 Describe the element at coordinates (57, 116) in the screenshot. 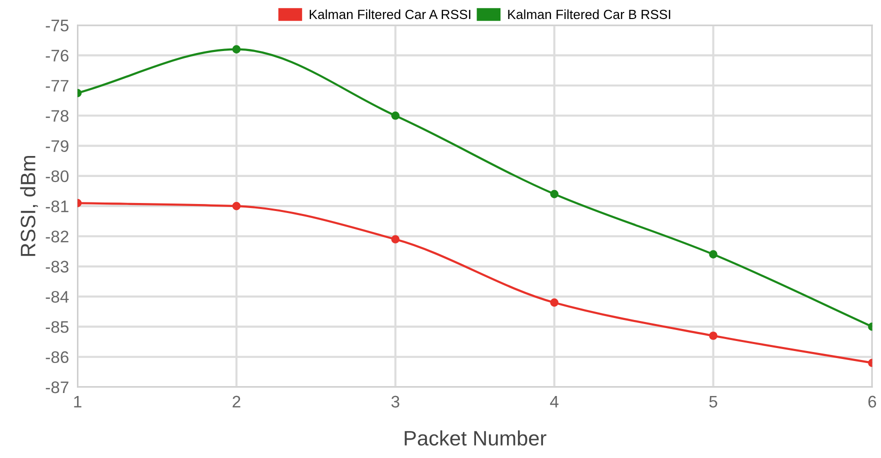

I see `y-tick-label: -78` at that location.